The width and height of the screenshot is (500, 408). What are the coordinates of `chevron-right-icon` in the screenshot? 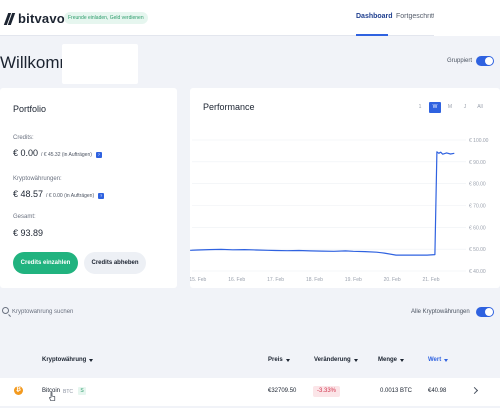 It's located at (474, 390).